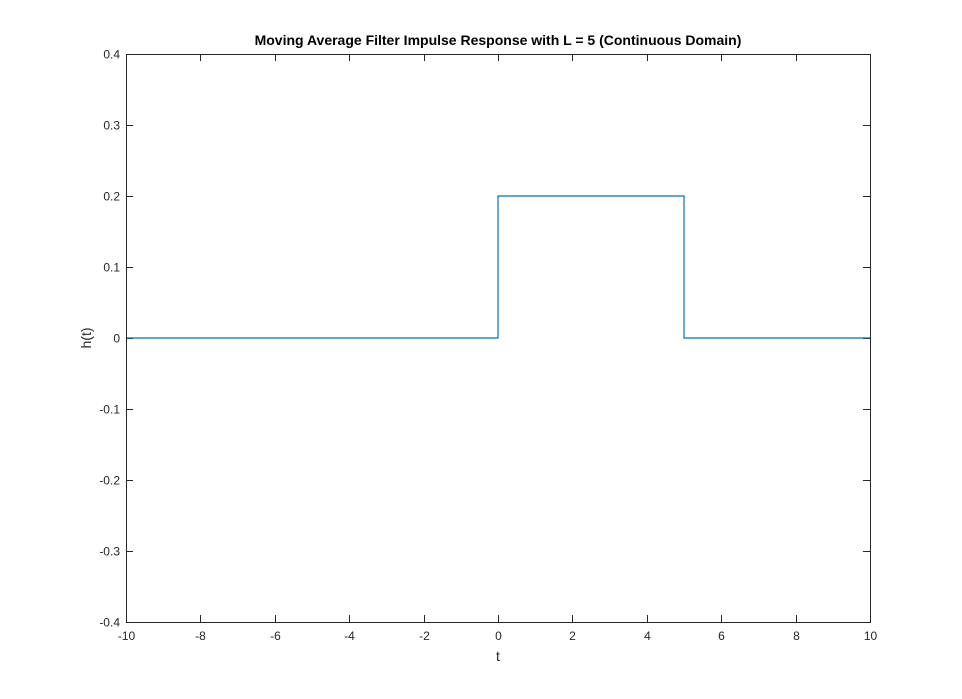 This screenshot has height=699, width=962. I want to click on x-tick-label: 4, so click(647, 636).